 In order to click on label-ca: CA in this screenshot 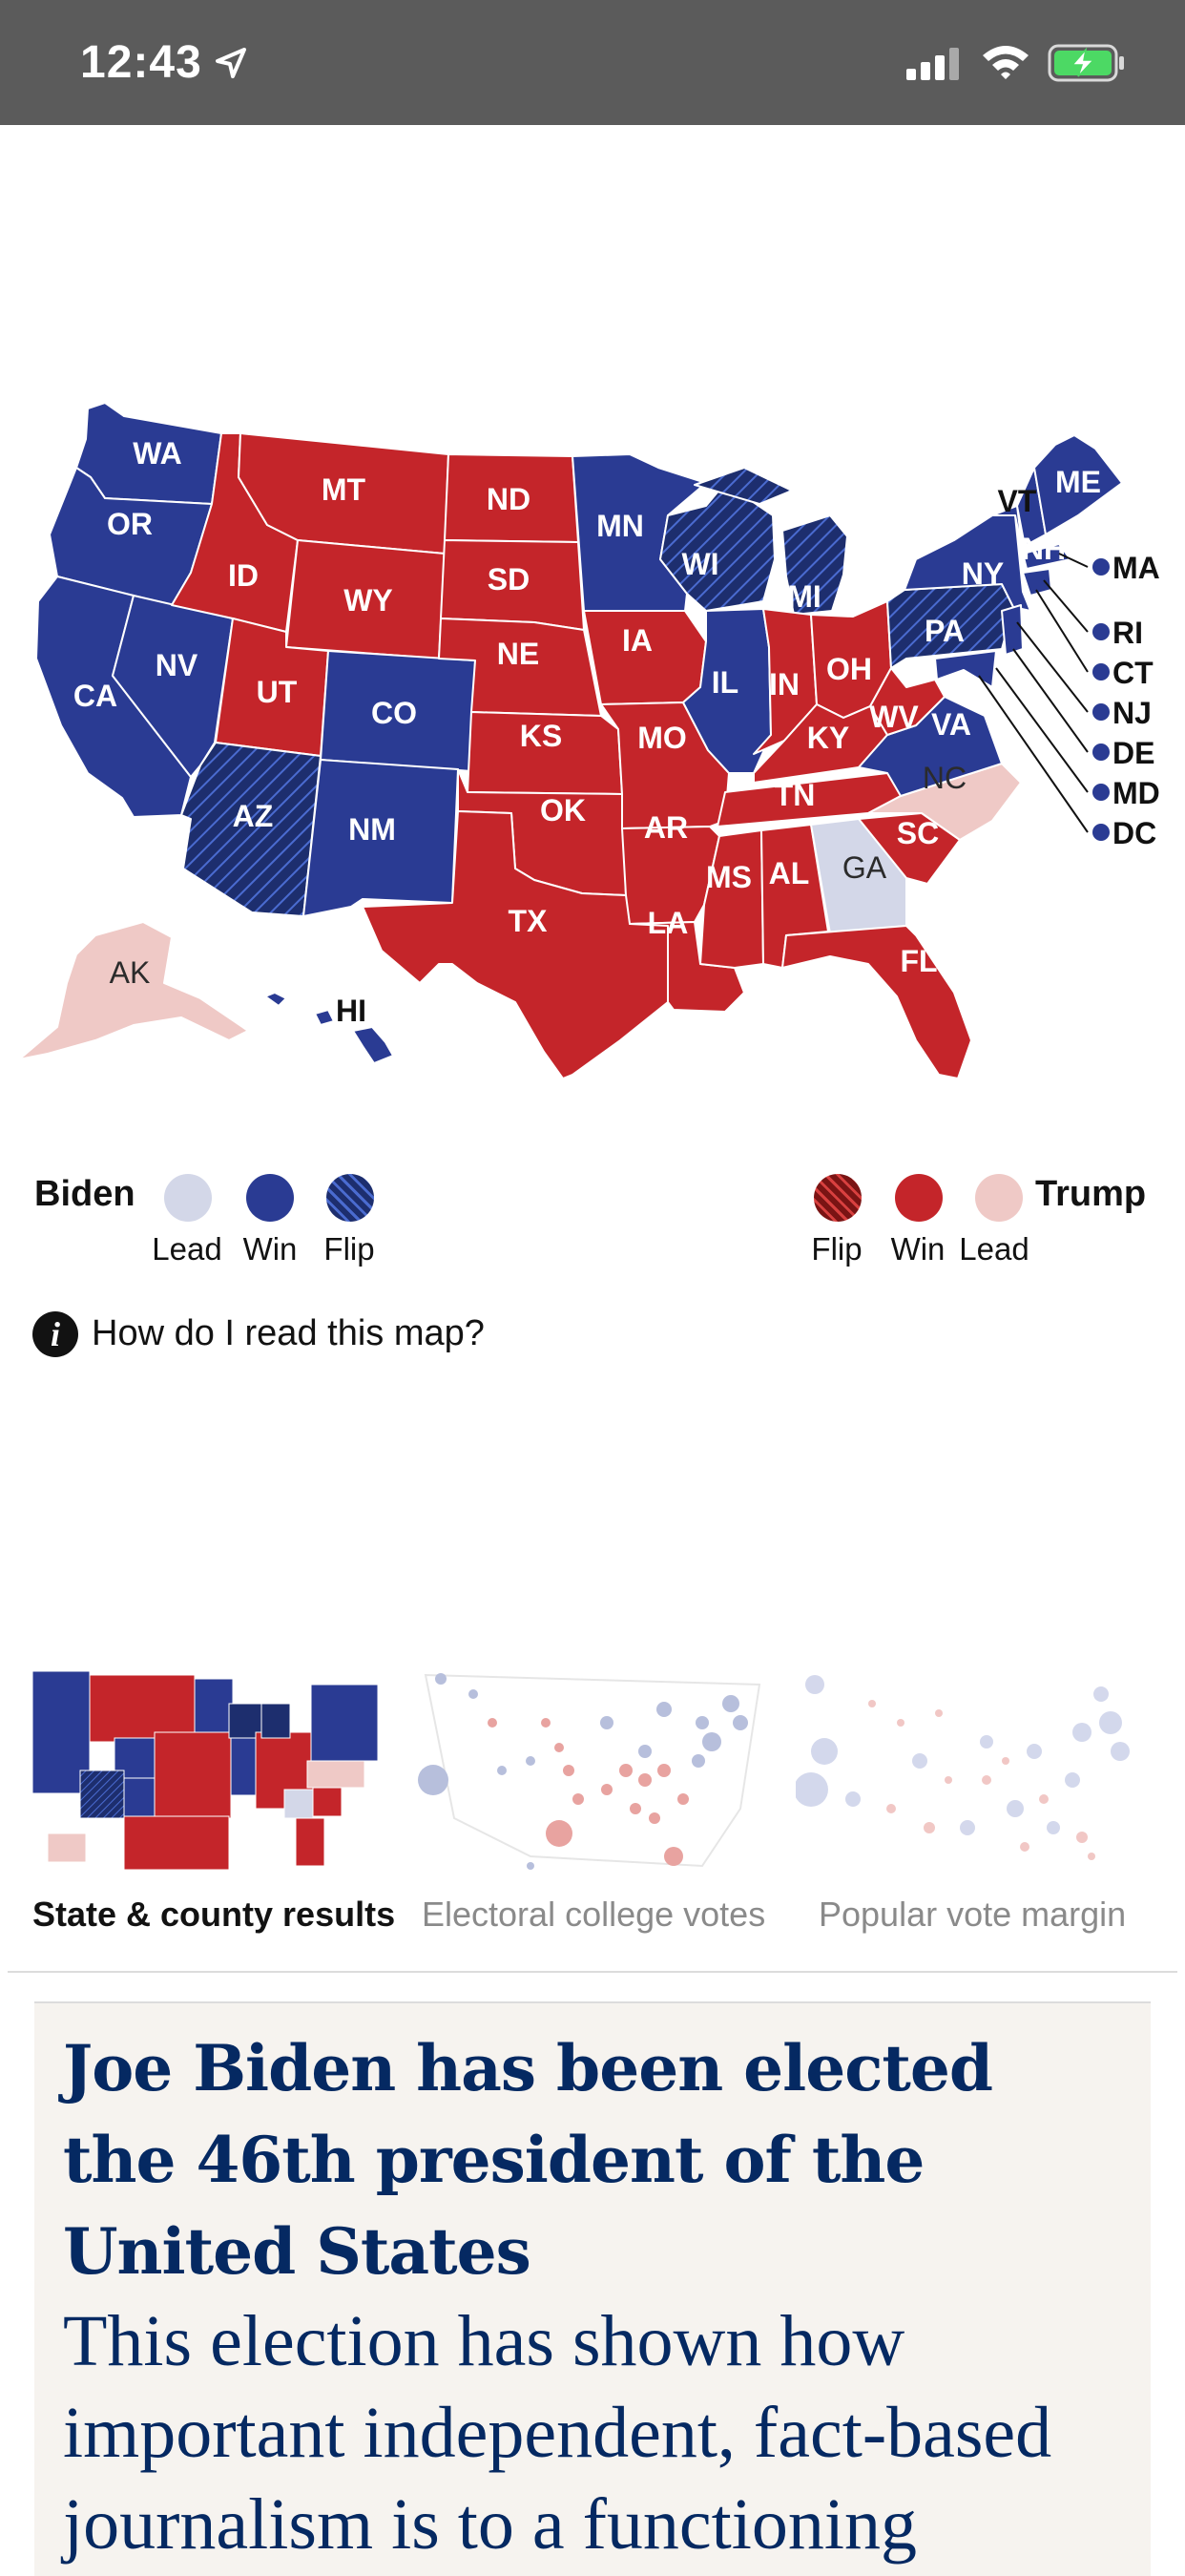, I will do `click(95, 696)`.